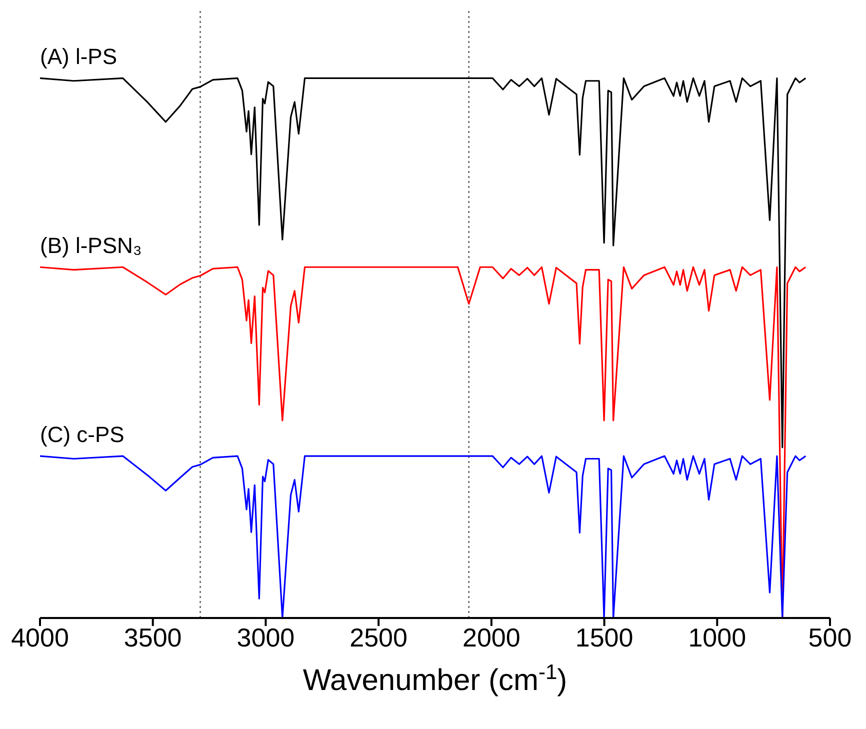 The height and width of the screenshot is (729, 866). I want to click on x-tick-label: 3000, so click(265, 637).